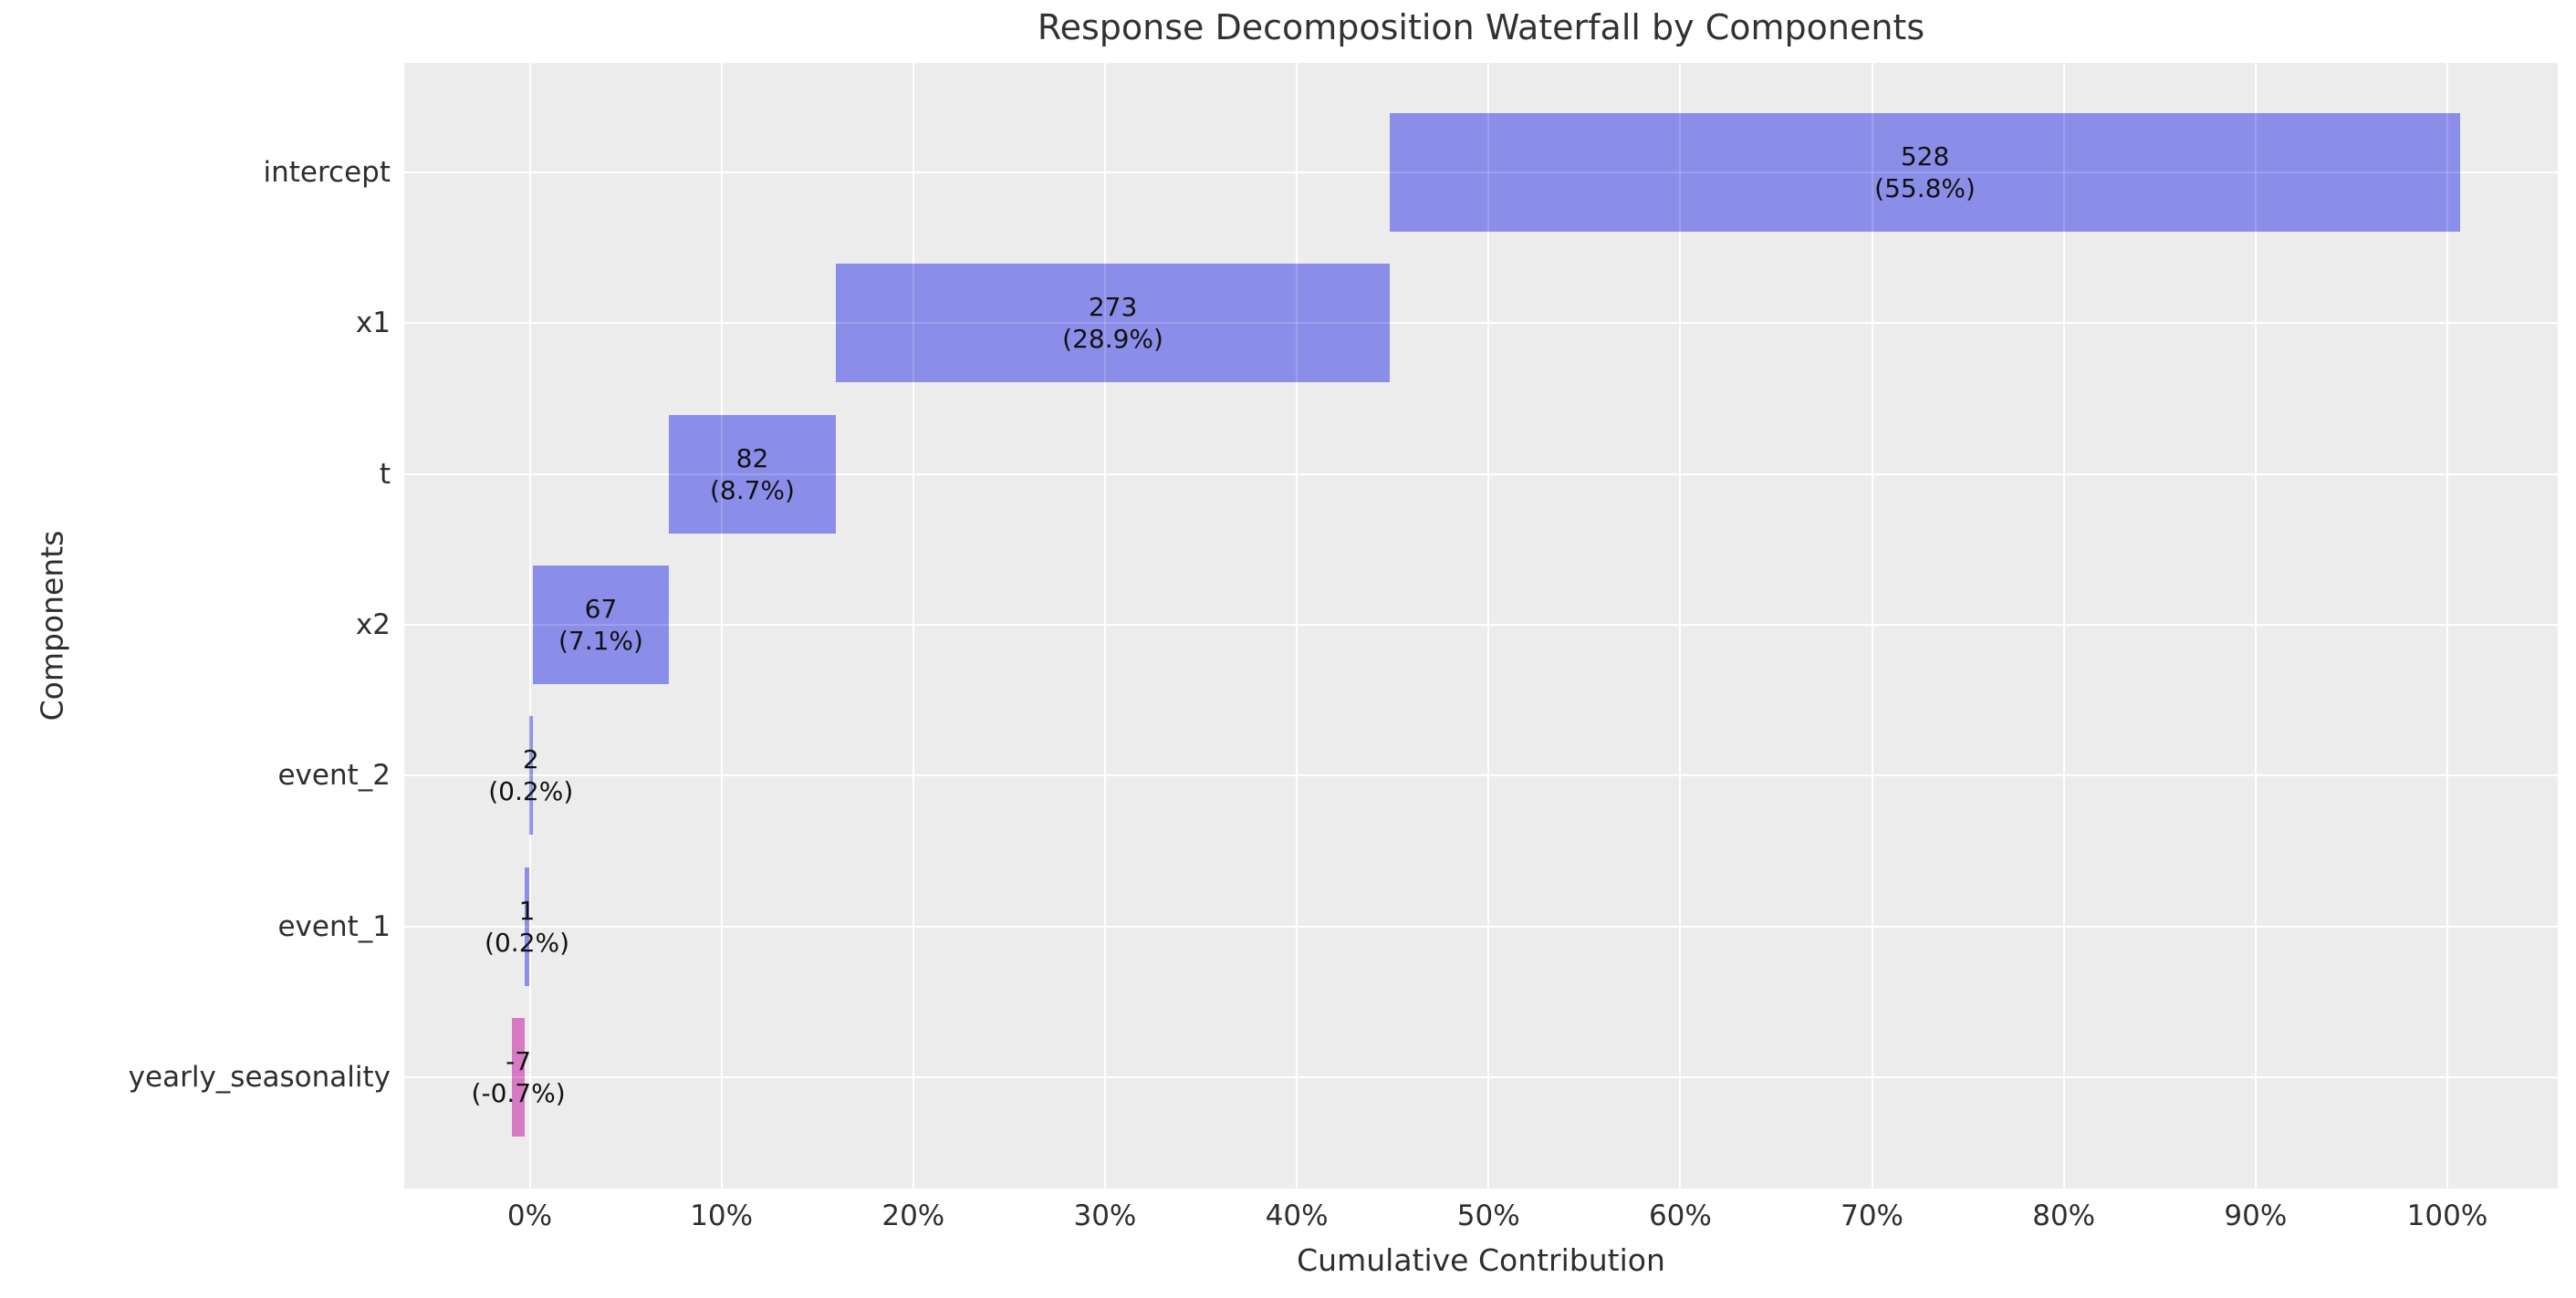  I want to click on bar-label-x2: 67 (7.1%), so click(600, 625).